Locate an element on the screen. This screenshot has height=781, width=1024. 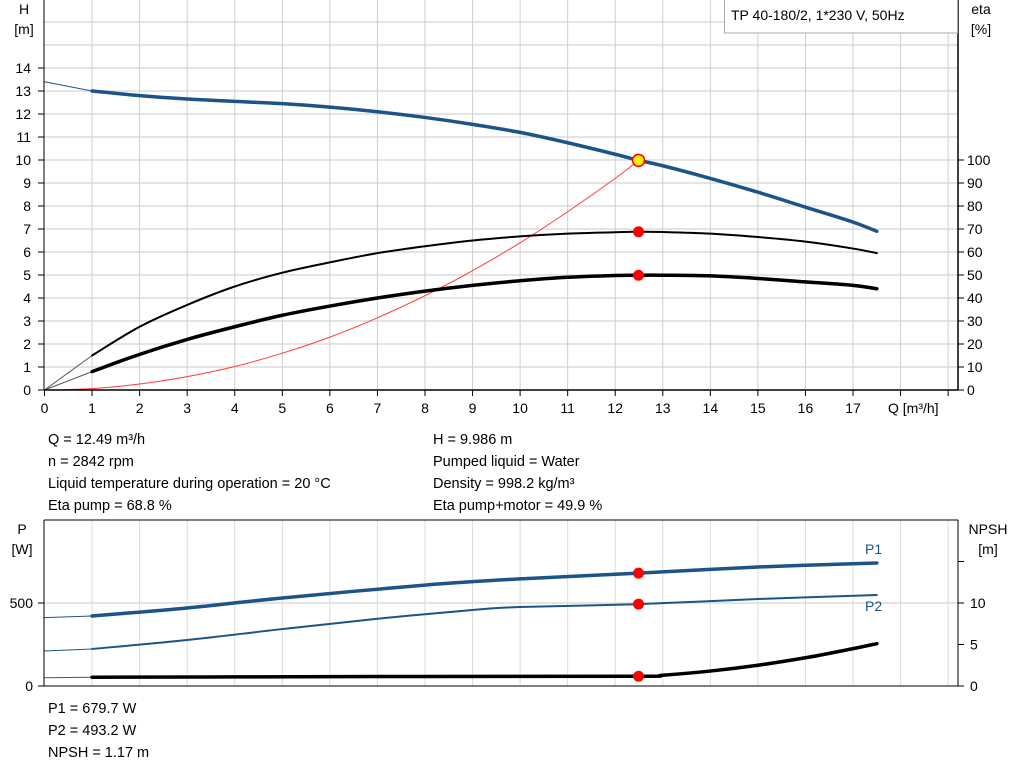
eta-pump-motor-curve-extrapolation is located at coordinates (68, 381).